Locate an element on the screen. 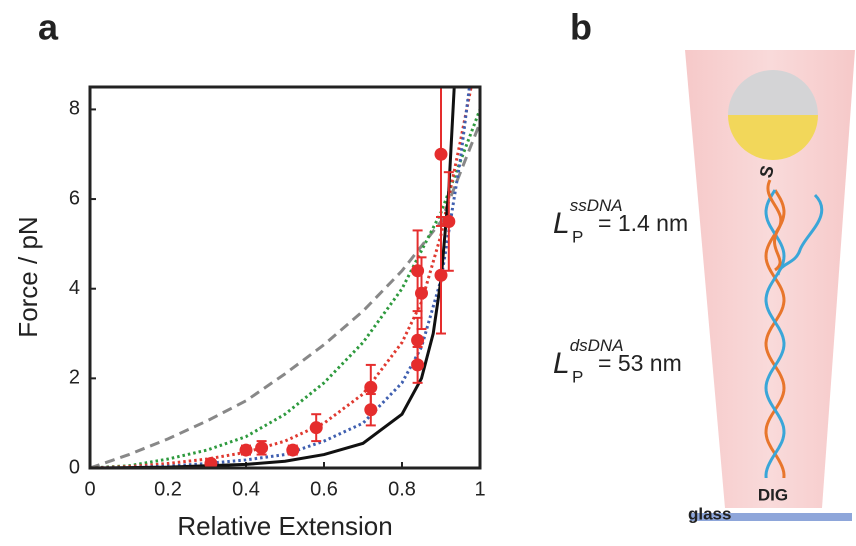  y-tick-label: 0 is located at coordinates (74, 467).